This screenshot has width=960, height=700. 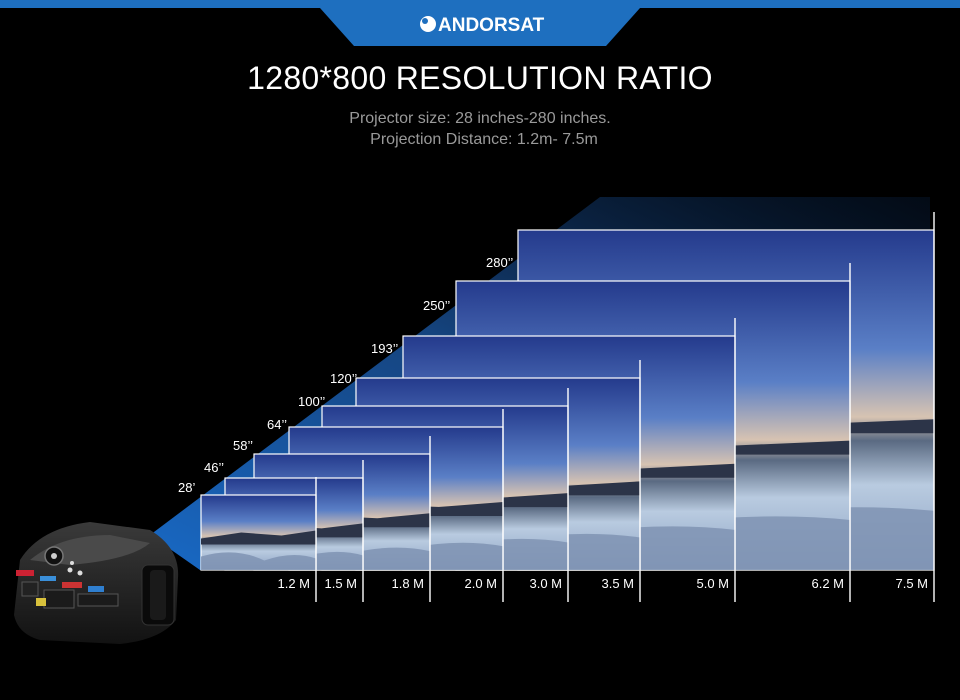 I want to click on distance-label: 5.0 M, so click(x=712, y=583).